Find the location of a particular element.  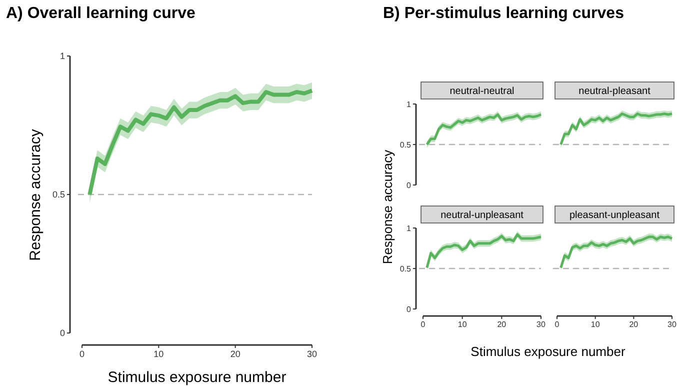

chart-title: A) Overall learning curve is located at coordinates (101, 13).